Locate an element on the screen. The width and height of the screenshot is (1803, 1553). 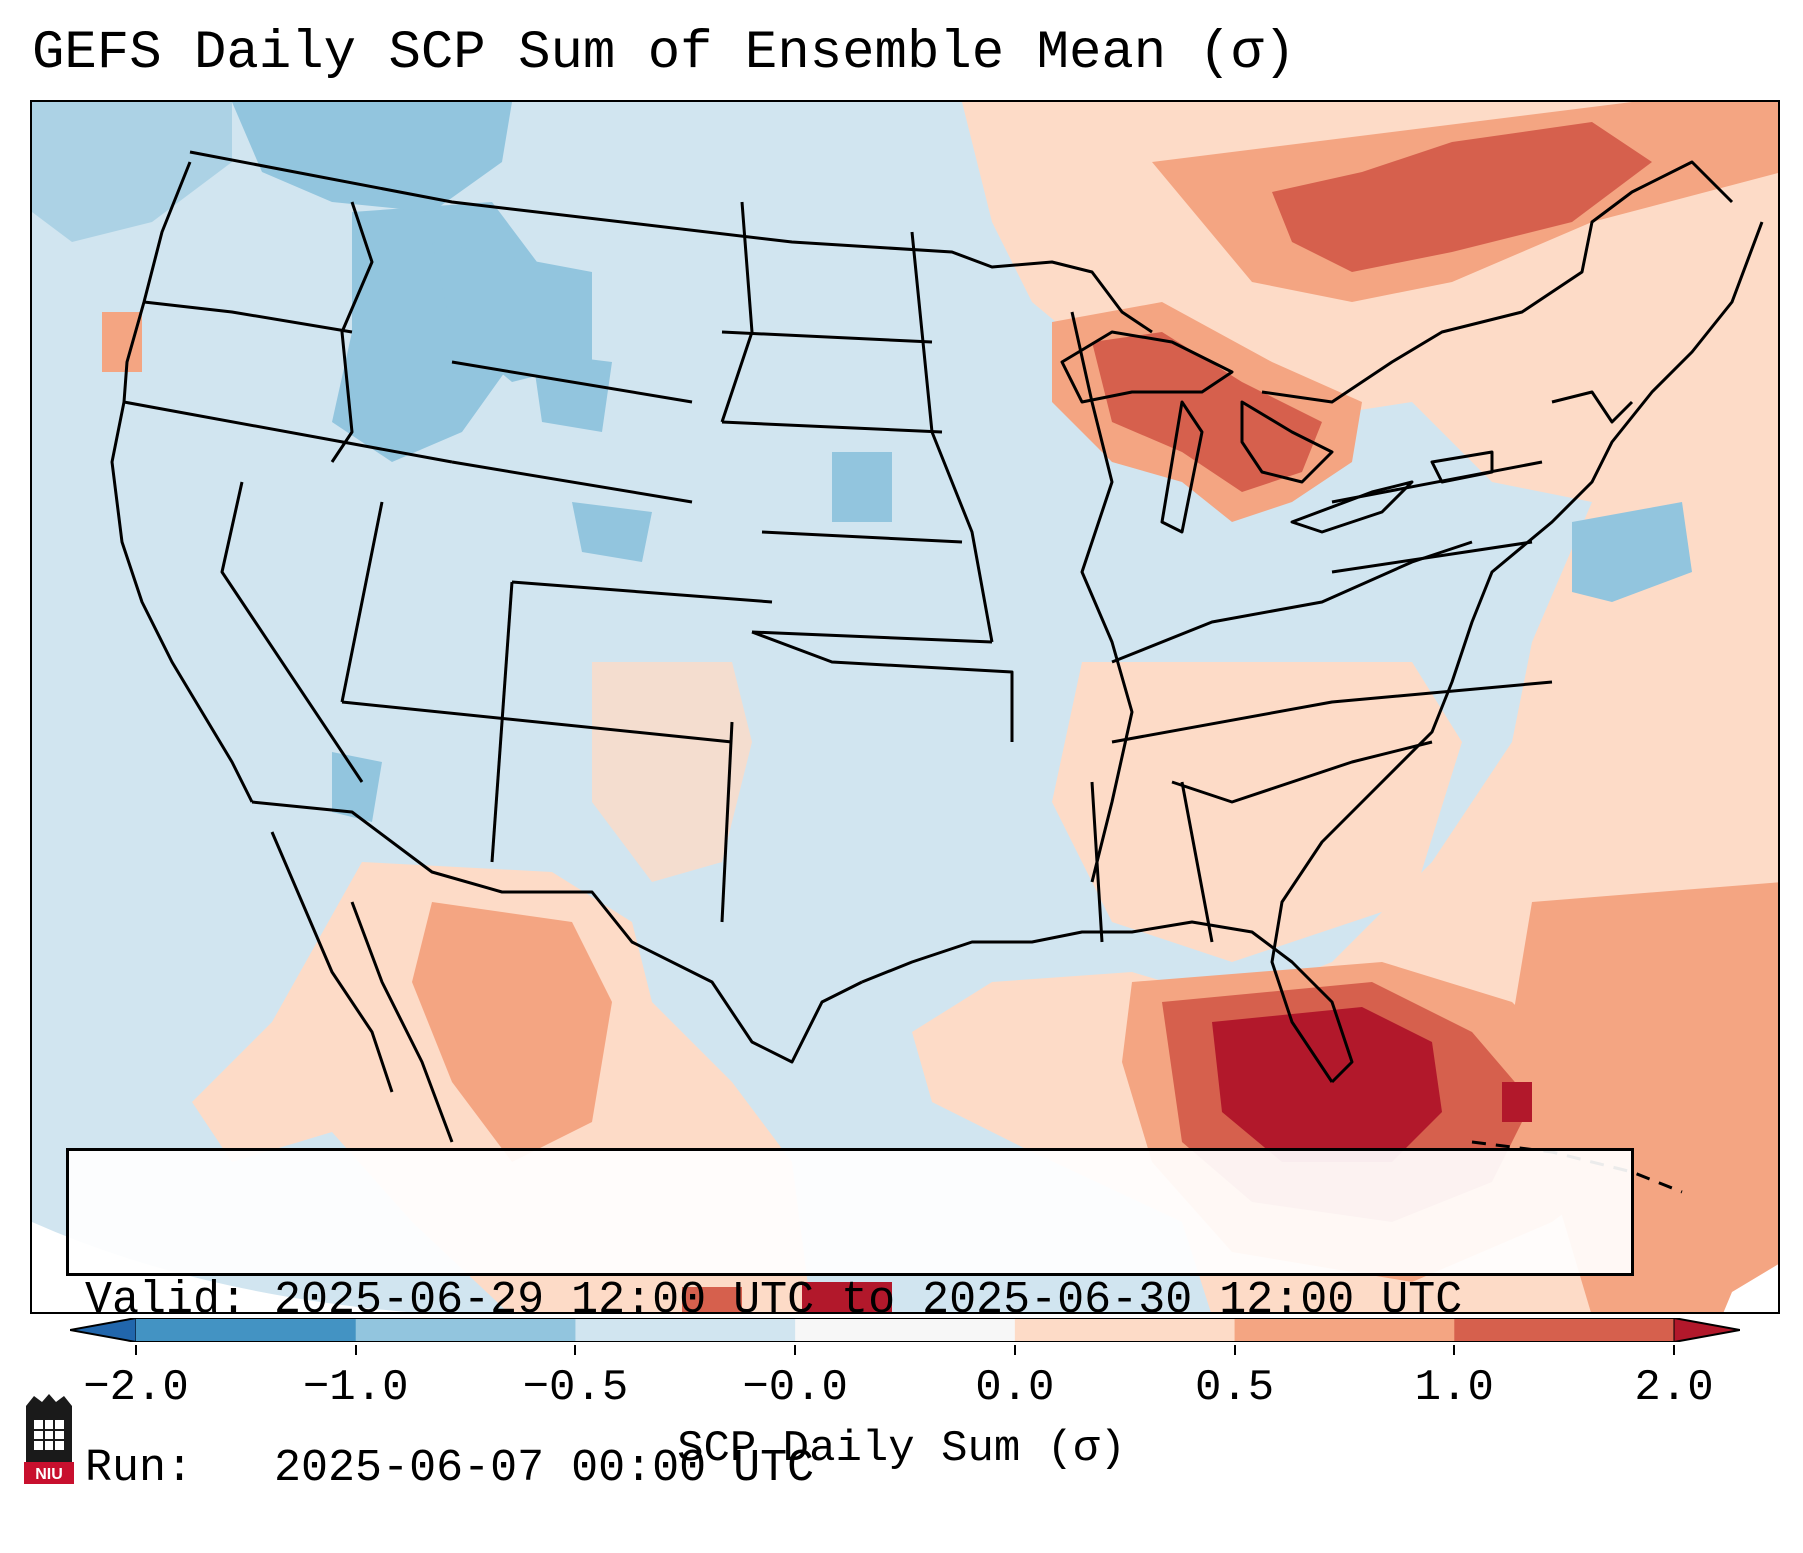
field-strong-positive-canada is located at coordinates (1462, 197).